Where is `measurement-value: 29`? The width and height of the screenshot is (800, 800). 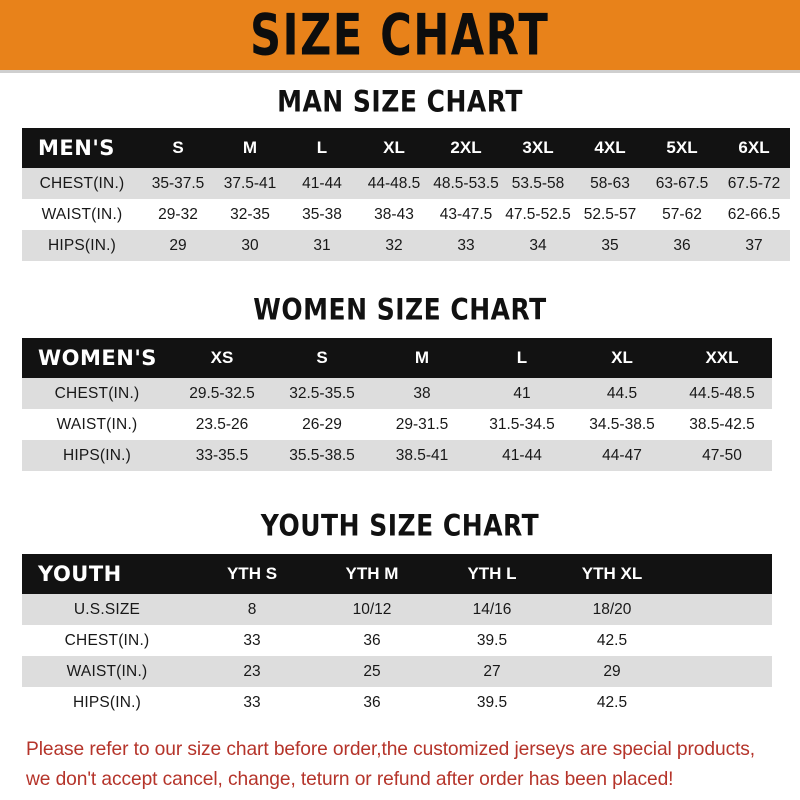
measurement-value: 29 is located at coordinates (612, 671).